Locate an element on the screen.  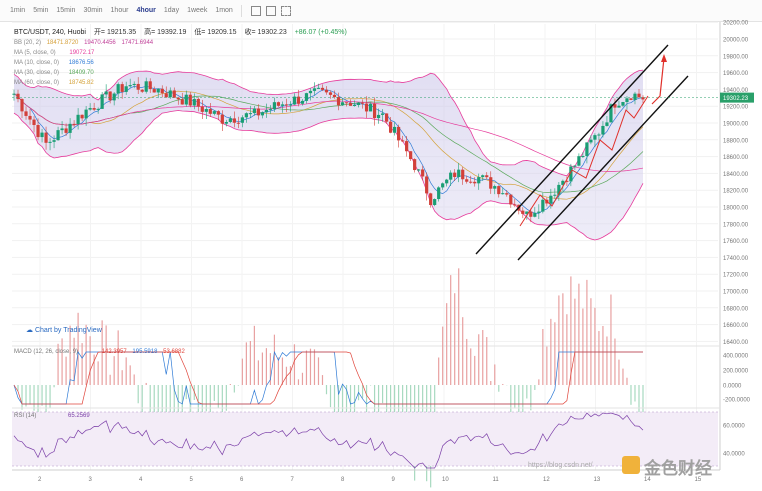
time-tick-label: 9 is located at coordinates (394, 480).